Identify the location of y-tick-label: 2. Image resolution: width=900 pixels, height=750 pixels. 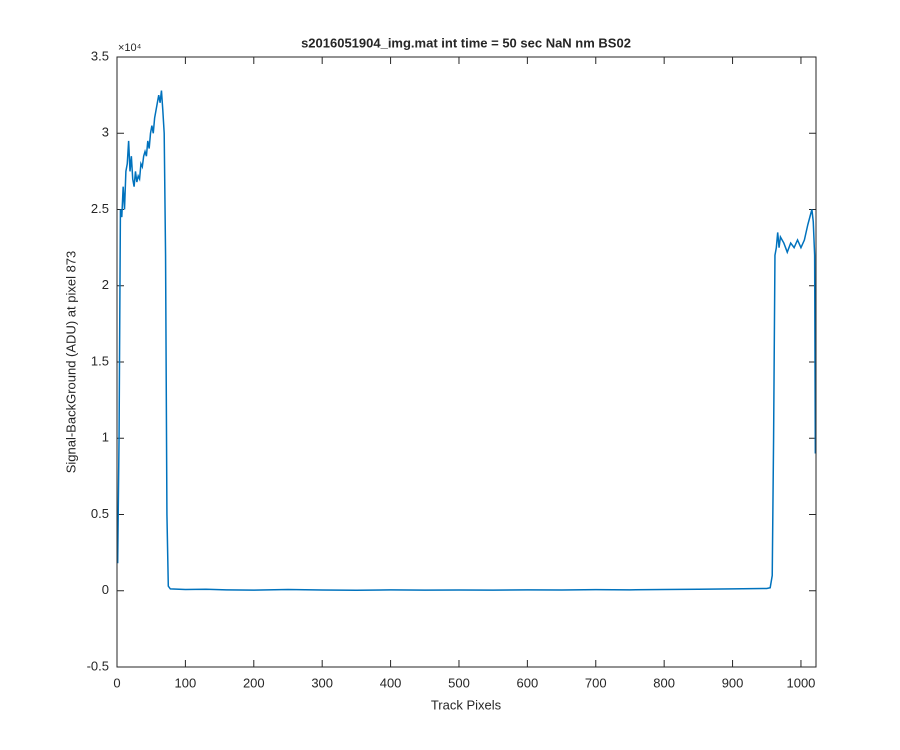
(105, 284).